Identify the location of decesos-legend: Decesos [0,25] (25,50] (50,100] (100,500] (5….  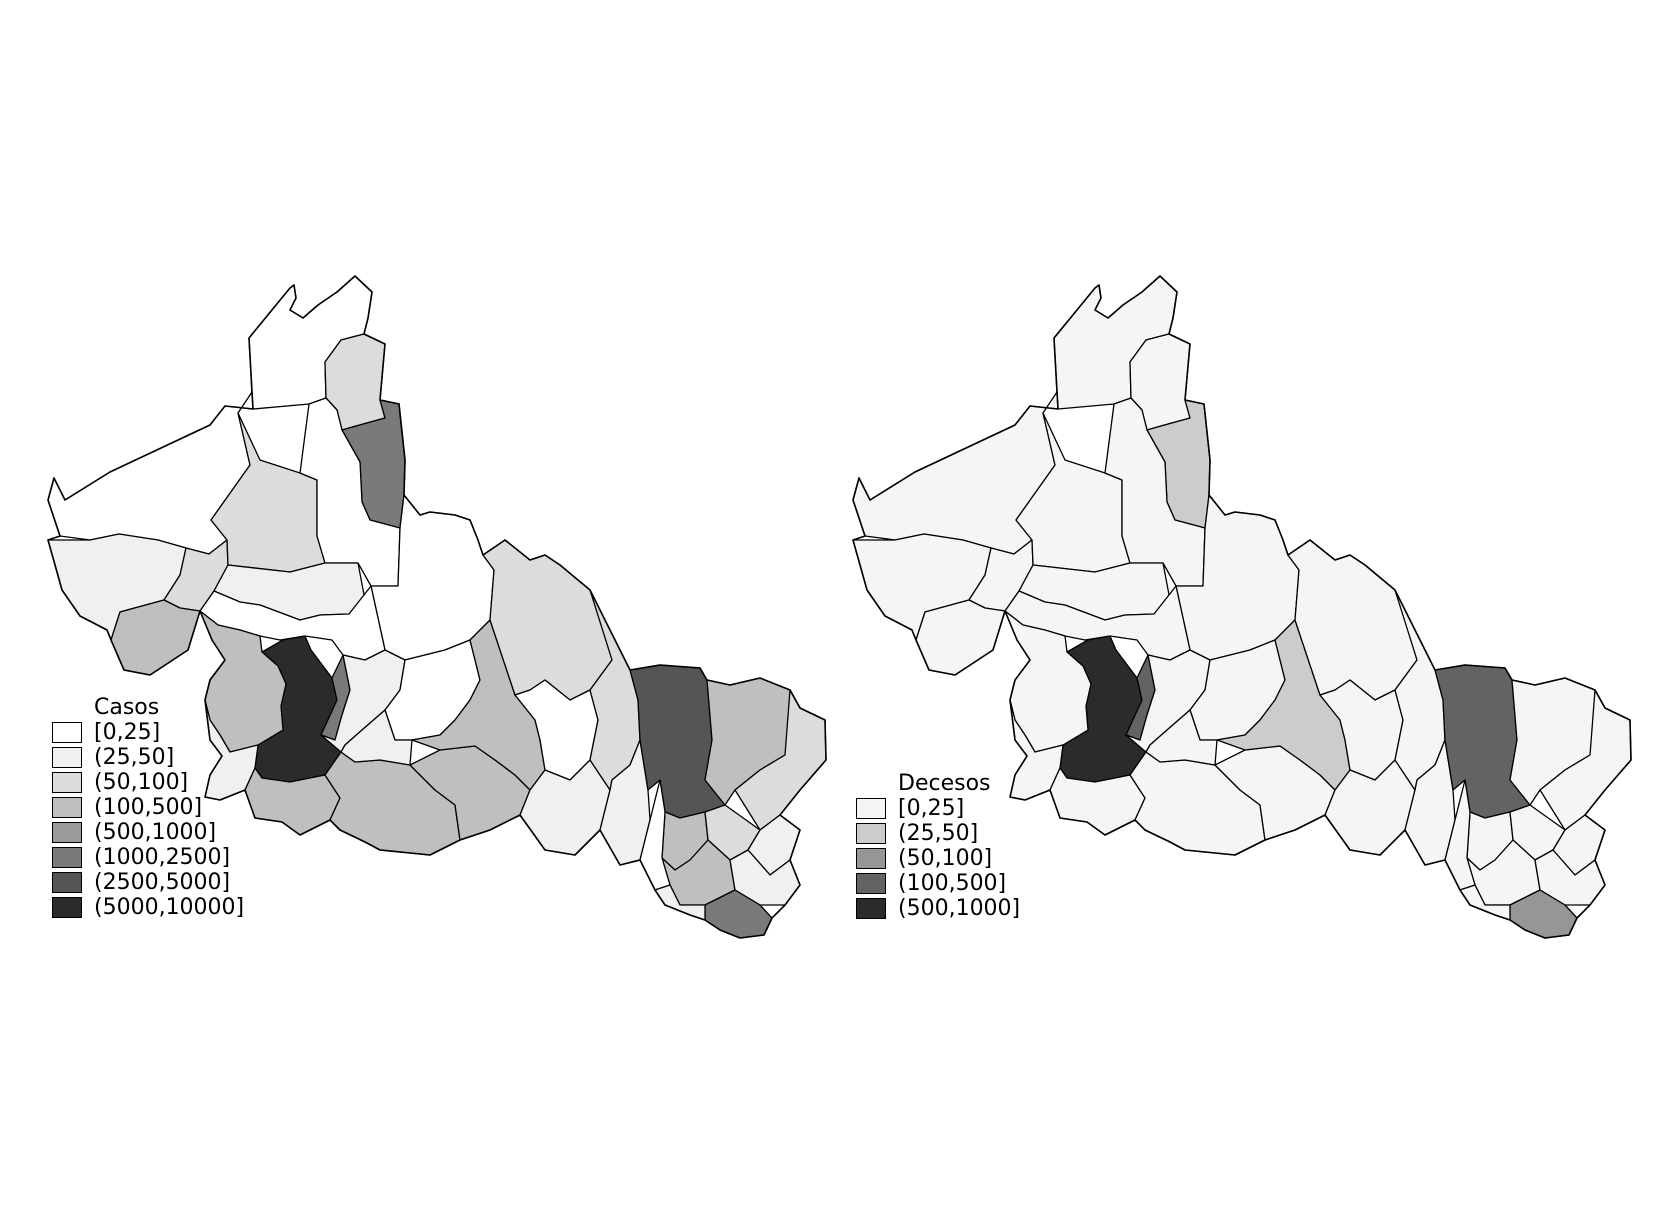
(938, 846).